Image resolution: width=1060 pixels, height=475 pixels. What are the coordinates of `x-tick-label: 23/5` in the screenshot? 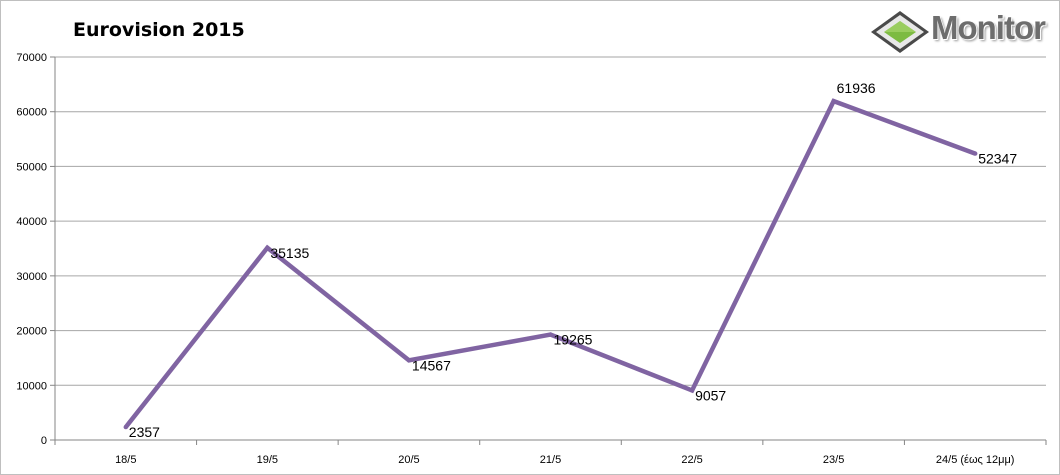 It's located at (833, 460).